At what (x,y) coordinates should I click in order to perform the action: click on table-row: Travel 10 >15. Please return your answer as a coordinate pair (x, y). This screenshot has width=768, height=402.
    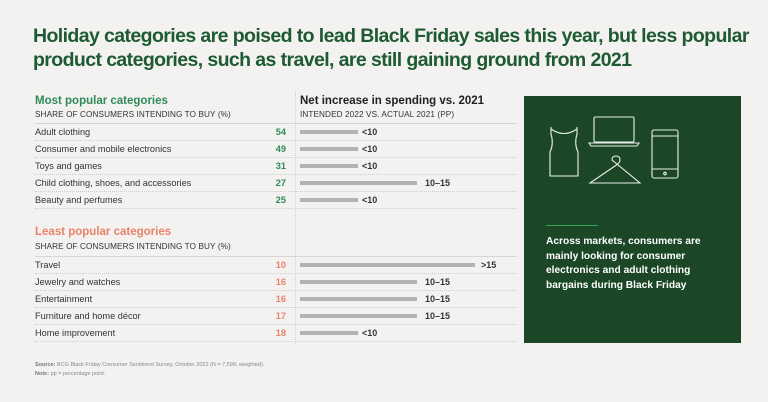
    Looking at the image, I should click on (276, 265).